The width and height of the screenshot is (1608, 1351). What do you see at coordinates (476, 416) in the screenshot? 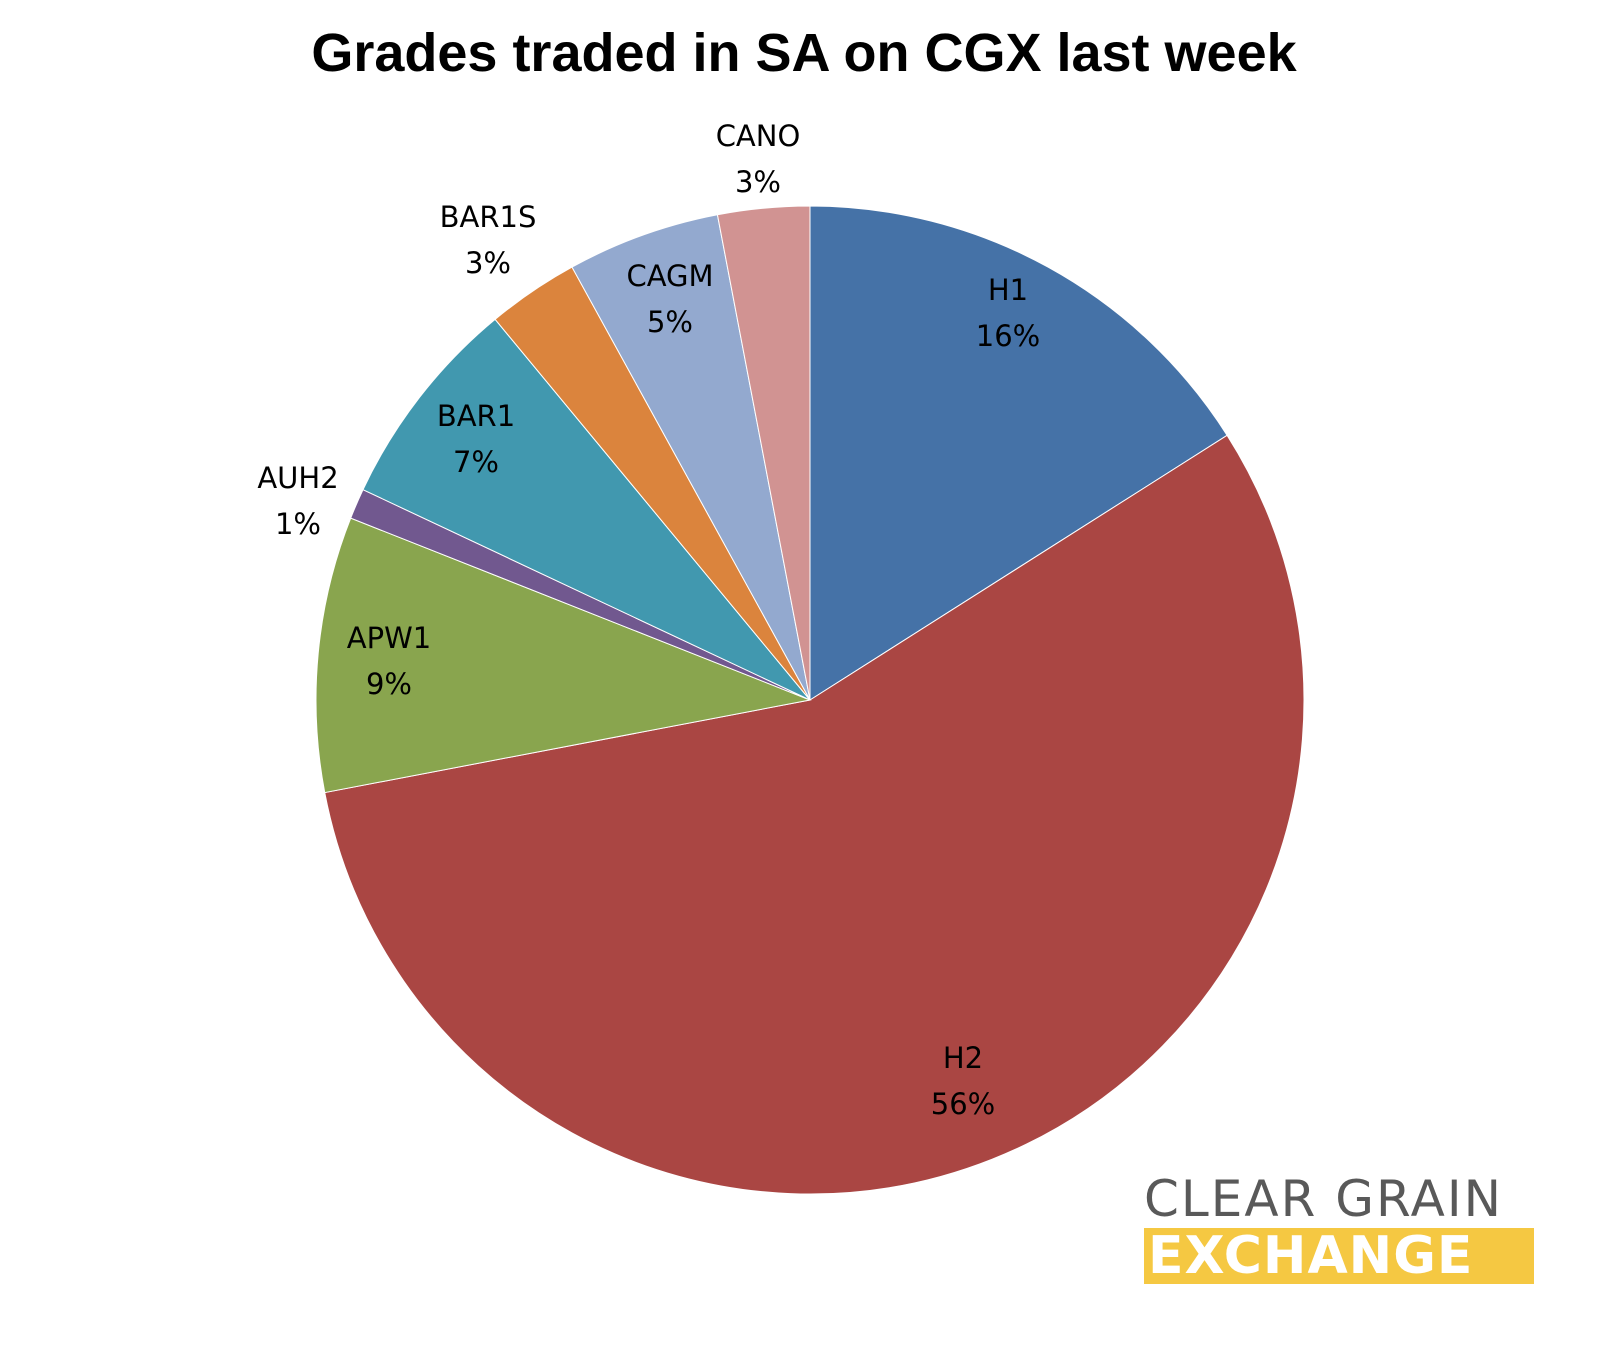
I see `slice-label-bar1: BAR1` at bounding box center [476, 416].